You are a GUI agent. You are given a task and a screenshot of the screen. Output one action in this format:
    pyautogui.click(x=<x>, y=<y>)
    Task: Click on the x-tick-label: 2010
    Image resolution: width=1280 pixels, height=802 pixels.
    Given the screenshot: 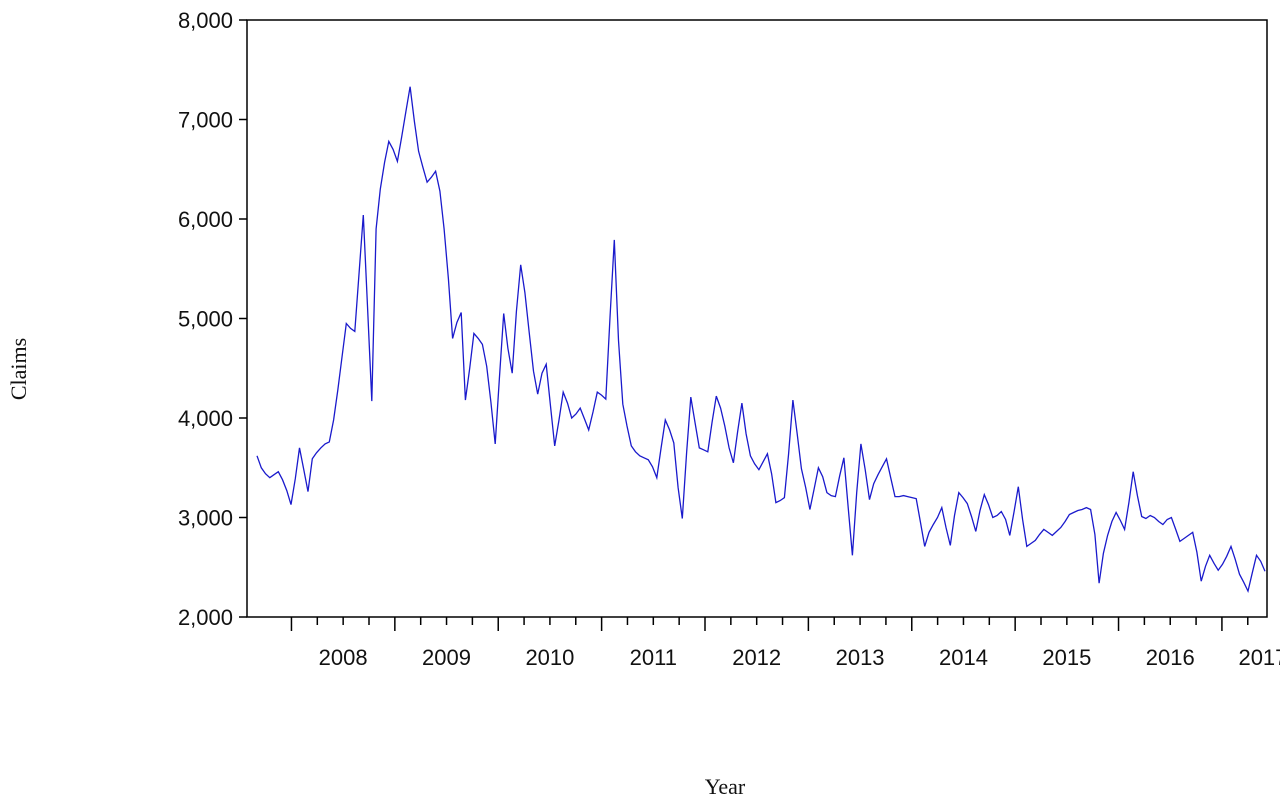 What is the action you would take?
    pyautogui.click(x=549, y=657)
    